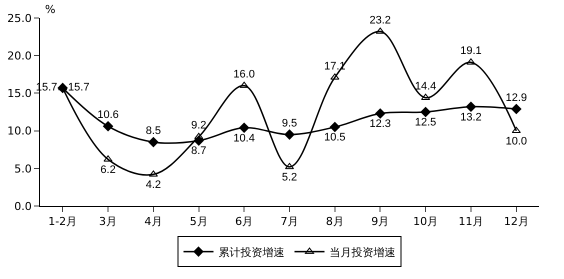 This screenshot has height=279, width=564. I want to click on x-tick-label: 11月, so click(471, 221).